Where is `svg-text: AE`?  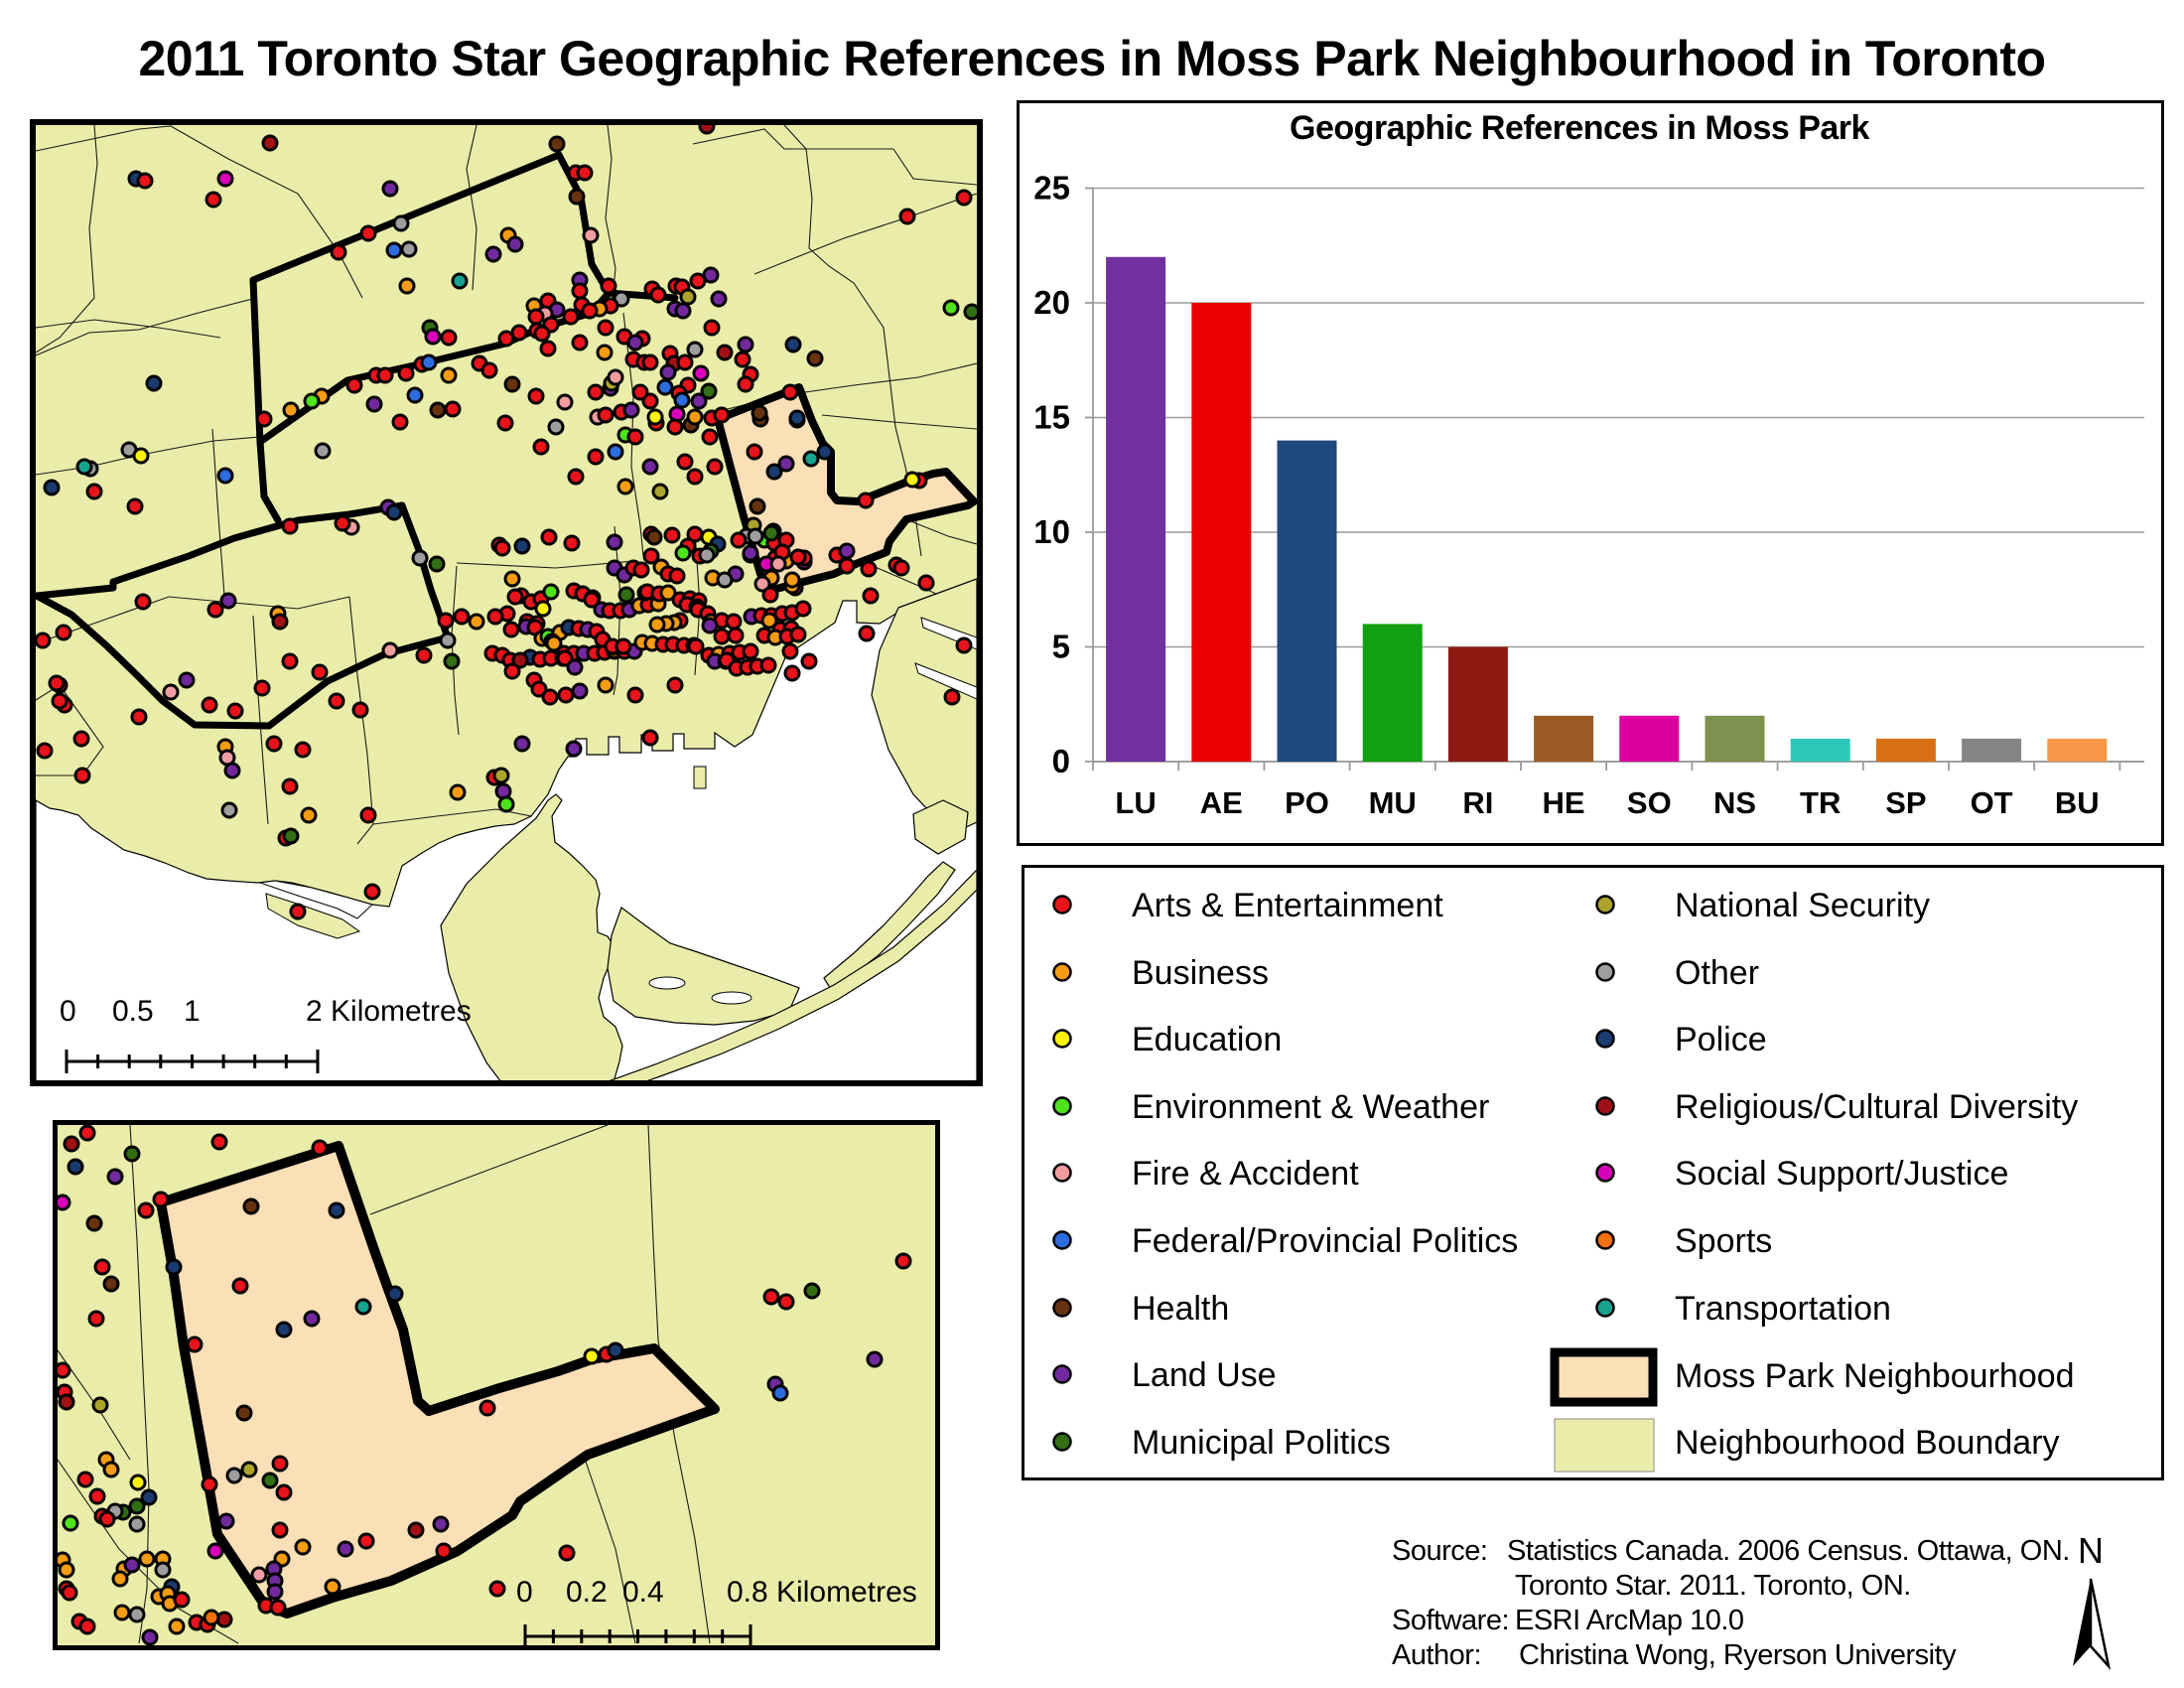
svg-text: AE is located at coordinates (1221, 802).